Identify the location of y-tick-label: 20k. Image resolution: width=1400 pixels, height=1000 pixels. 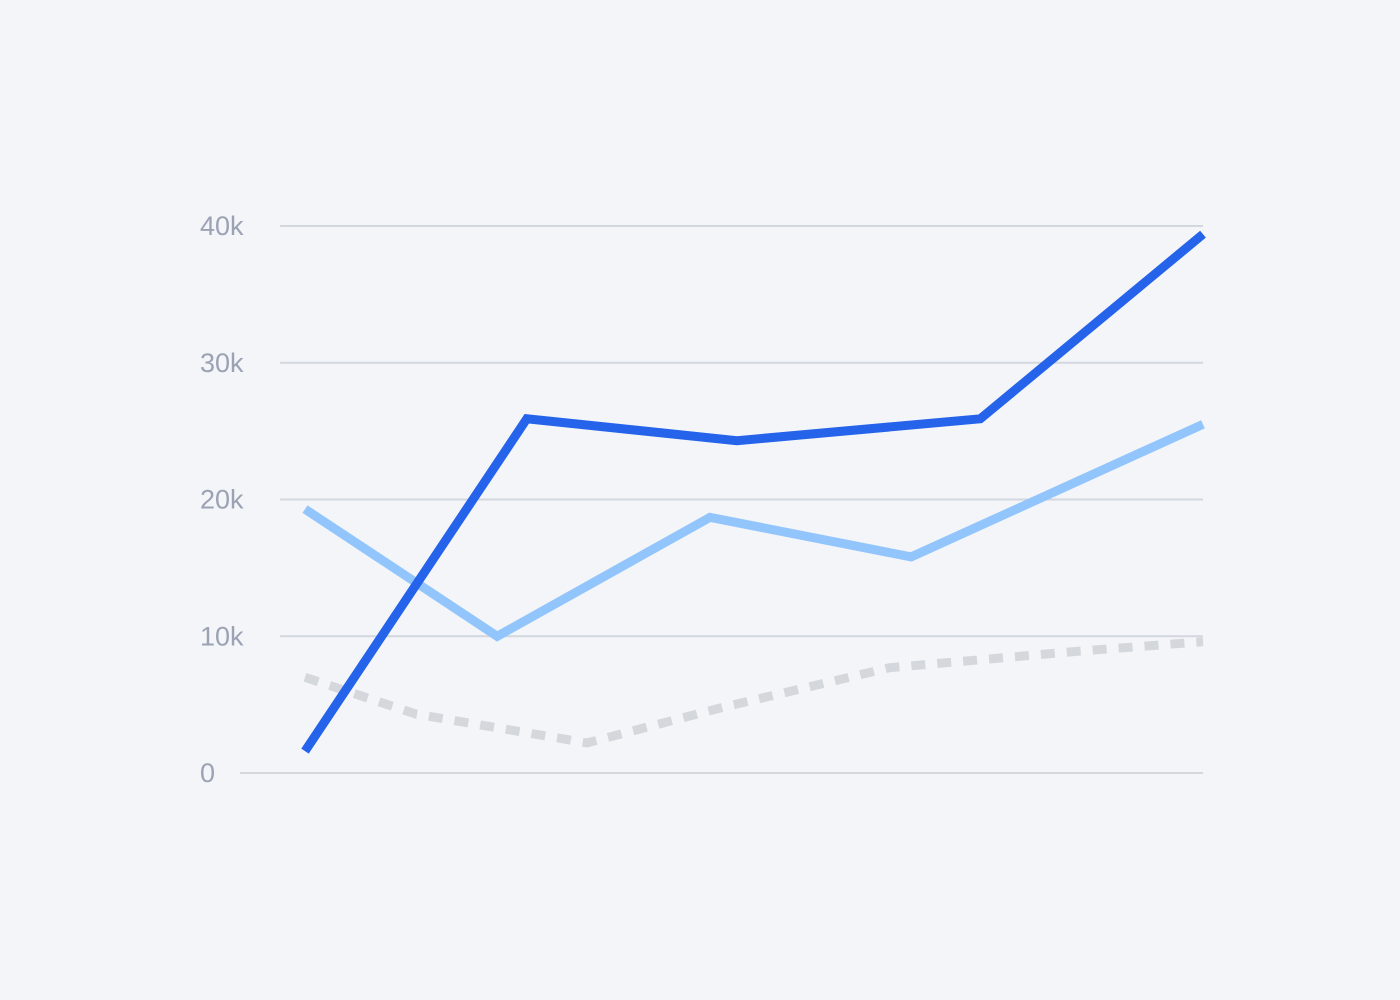
(222, 500).